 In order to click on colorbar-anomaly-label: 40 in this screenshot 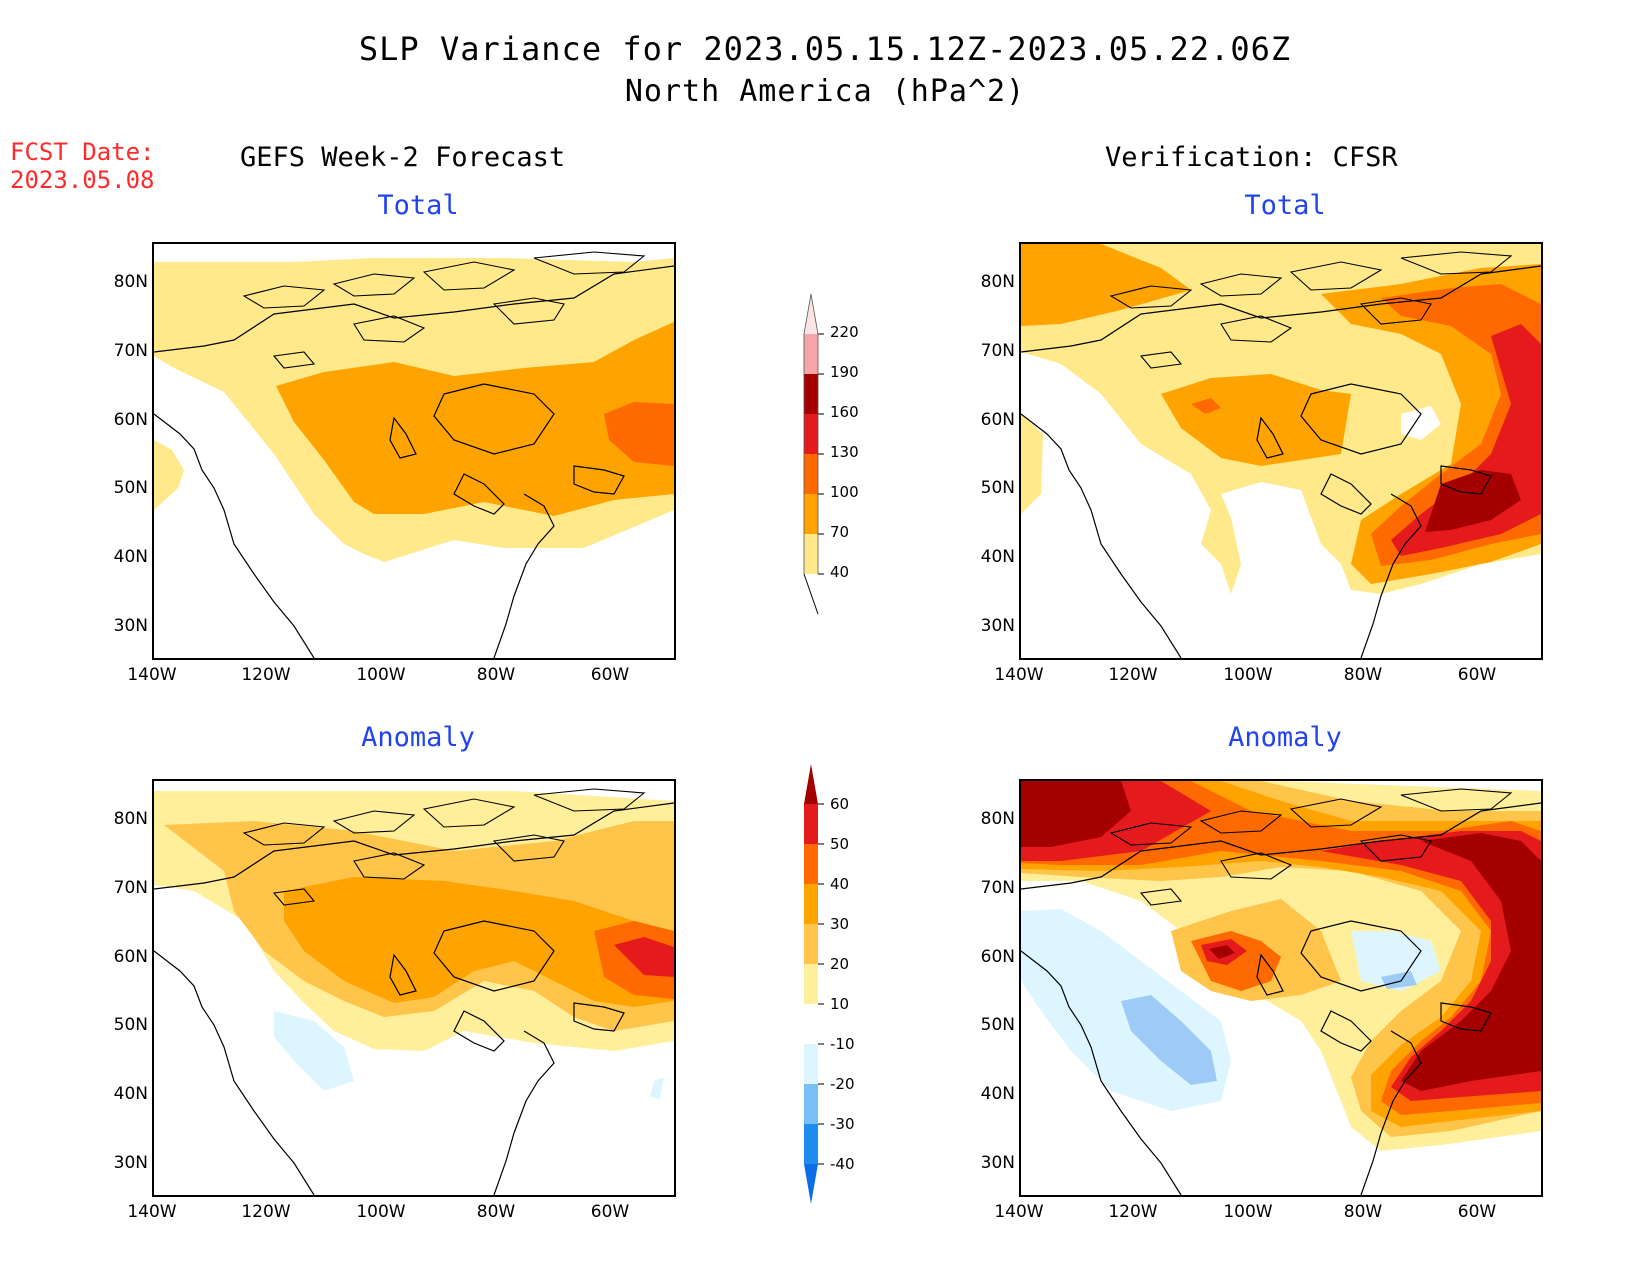, I will do `click(840, 884)`.